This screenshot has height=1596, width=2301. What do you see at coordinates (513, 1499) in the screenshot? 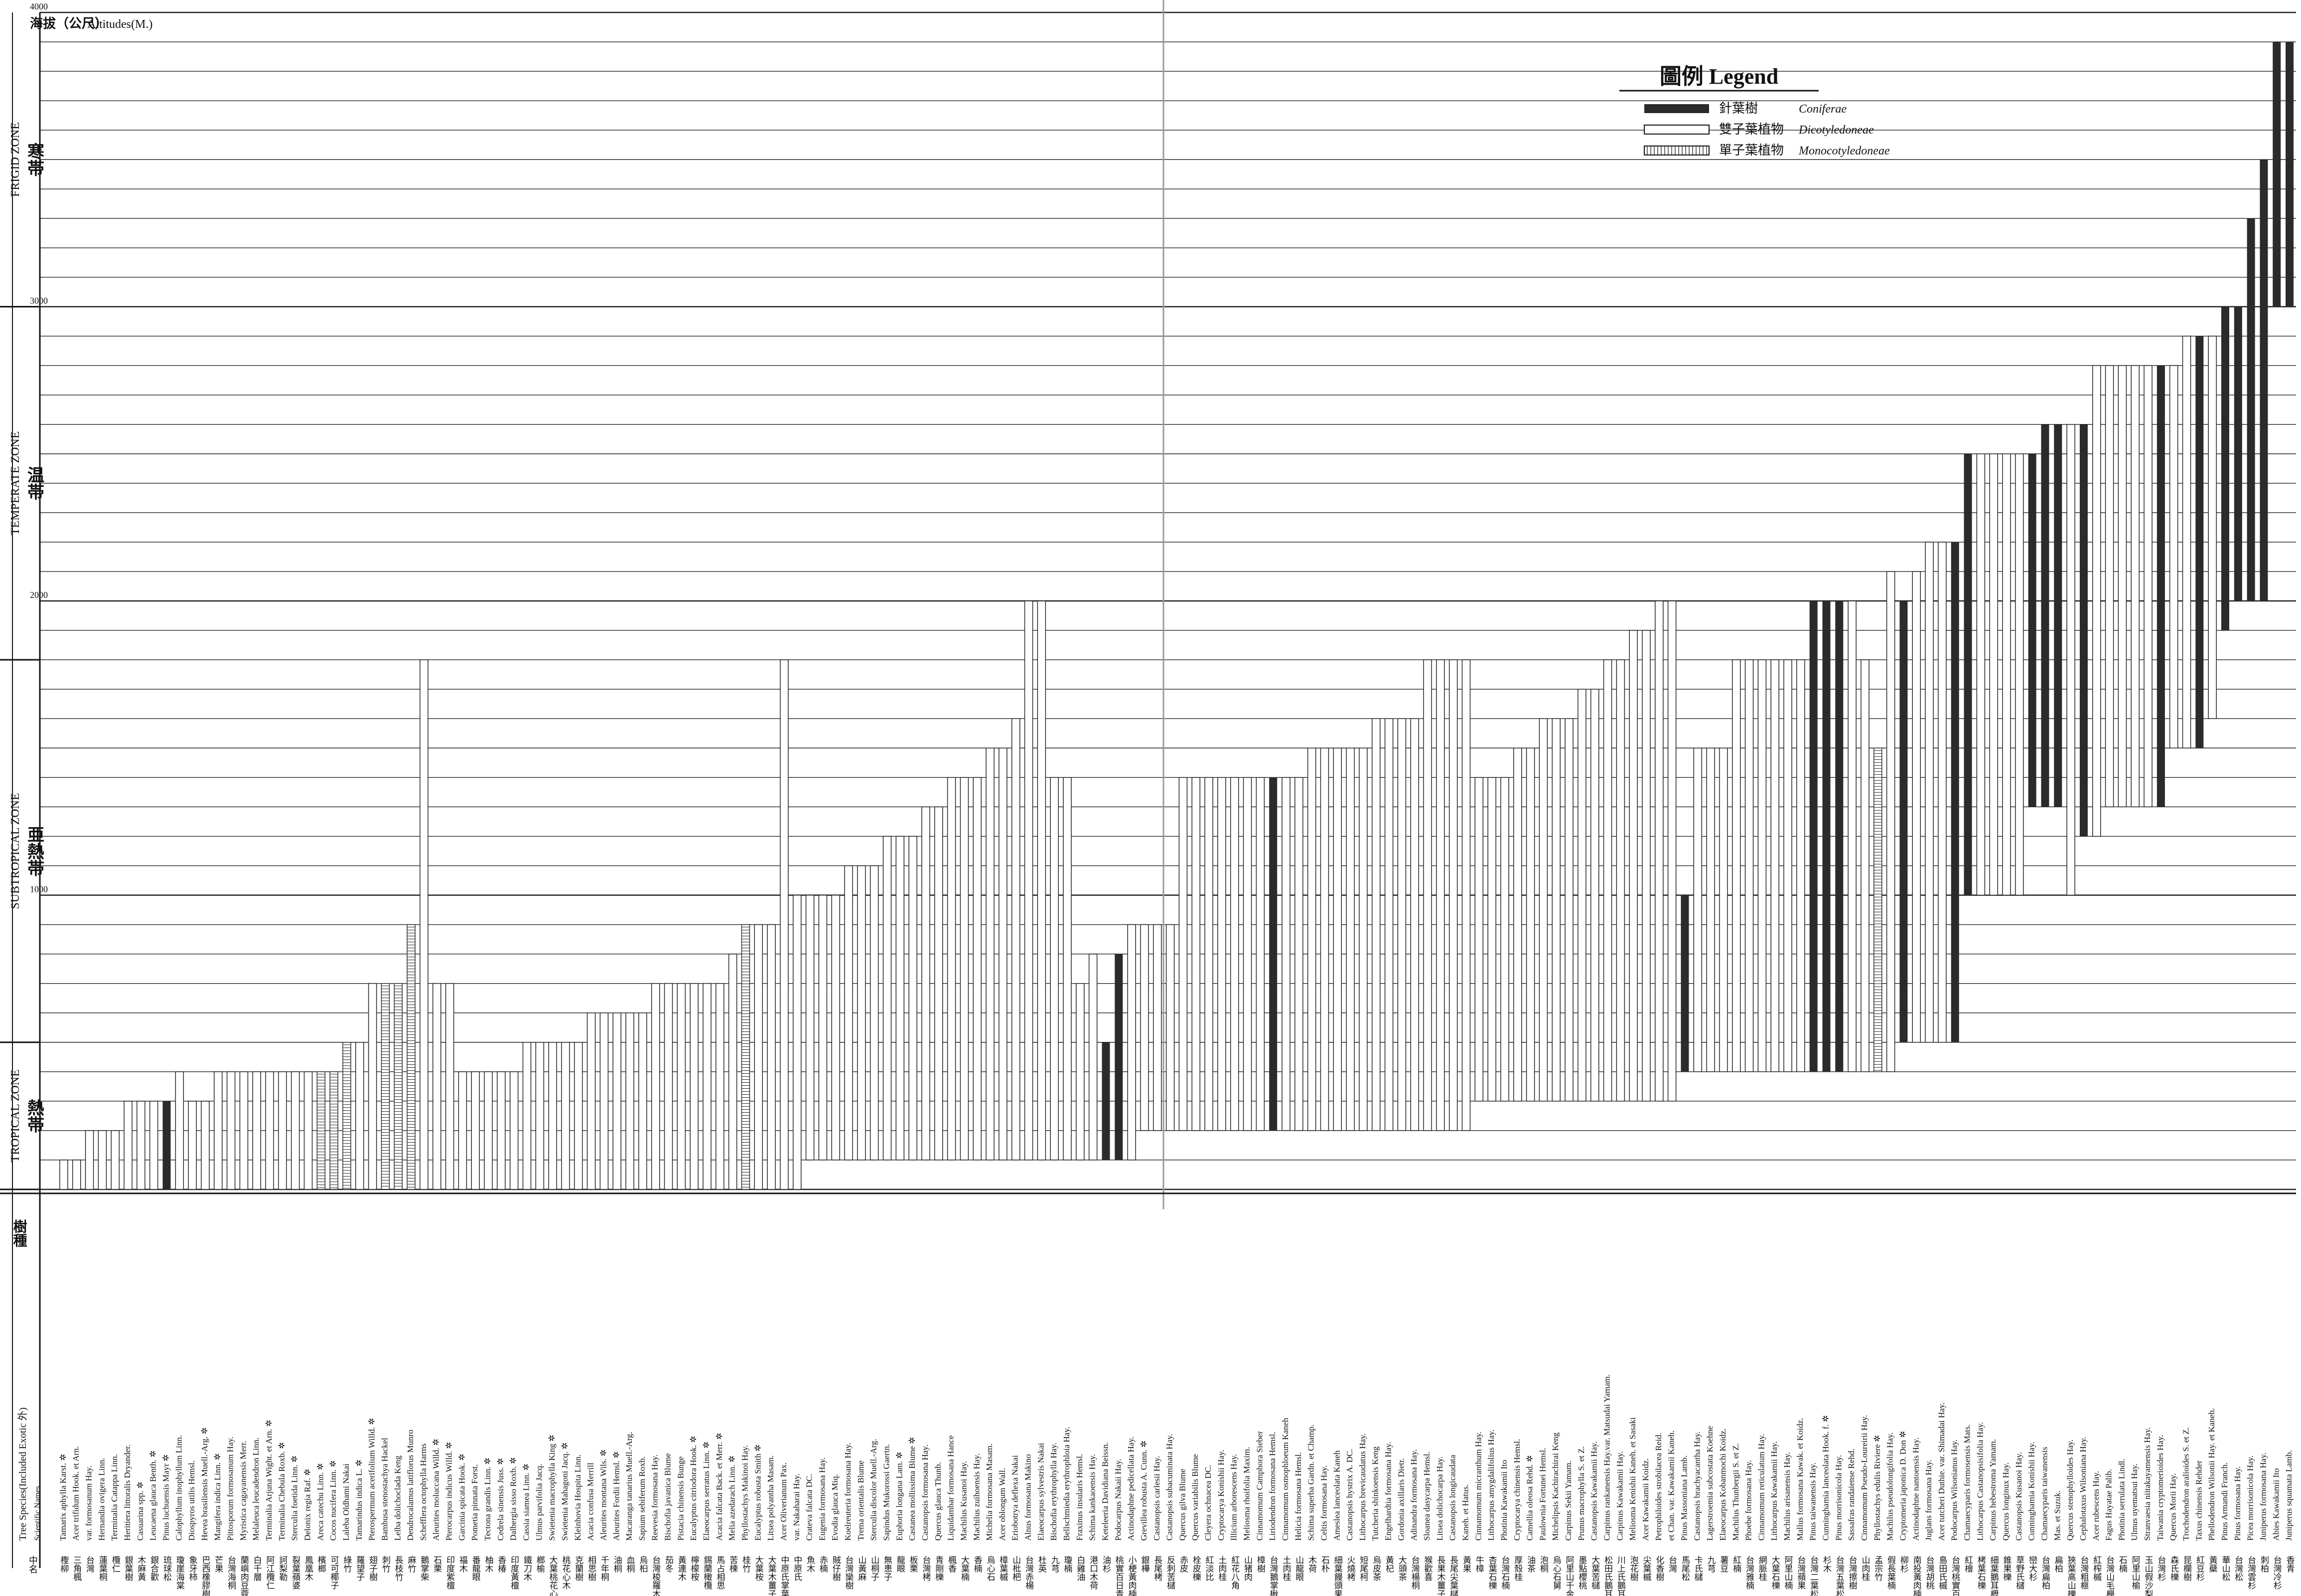
I see `species-scientific-name: Dalbergia sisso Roxb. ✲` at bounding box center [513, 1499].